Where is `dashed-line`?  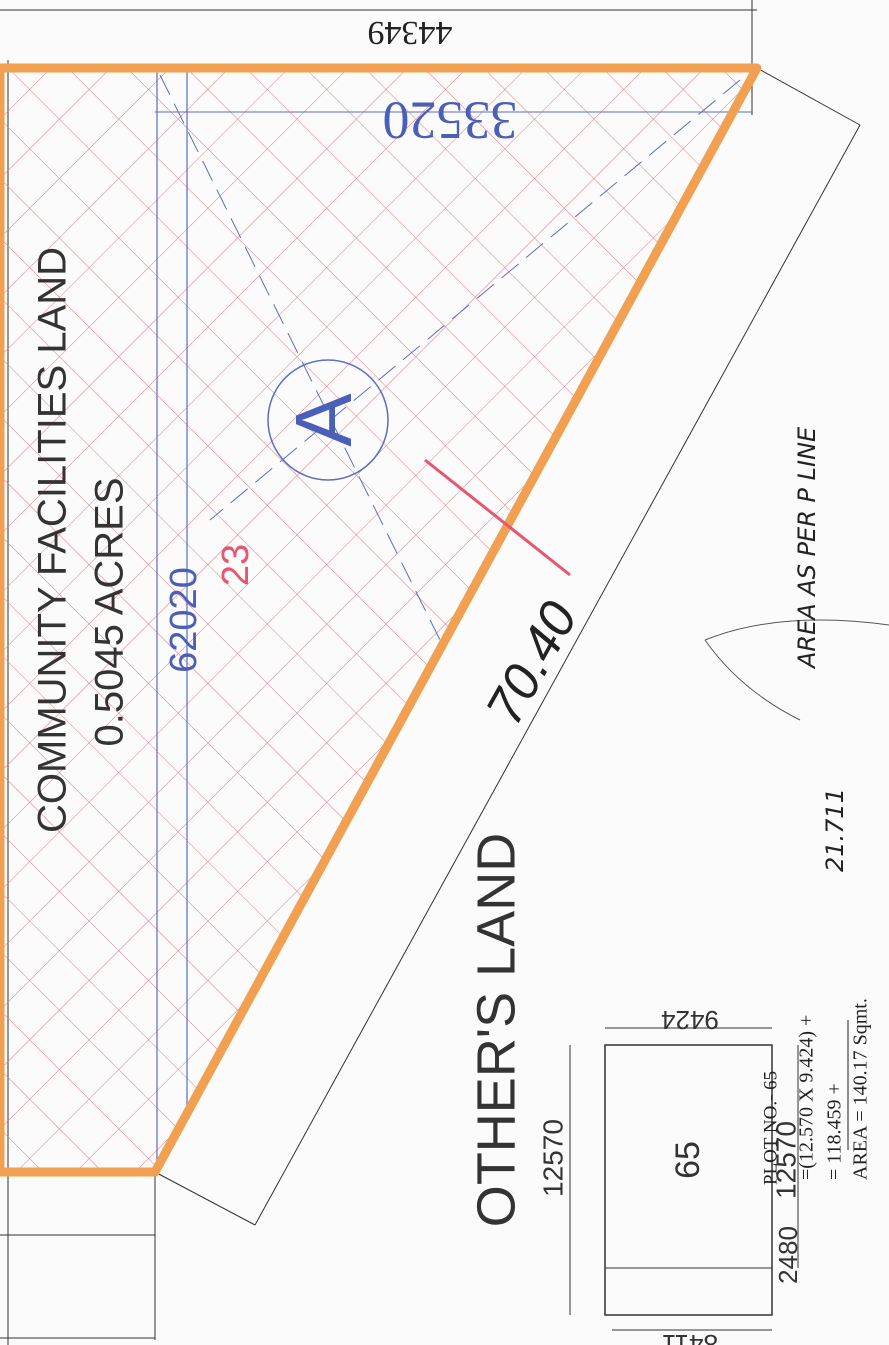
dashed-line is located at coordinates (300, 357).